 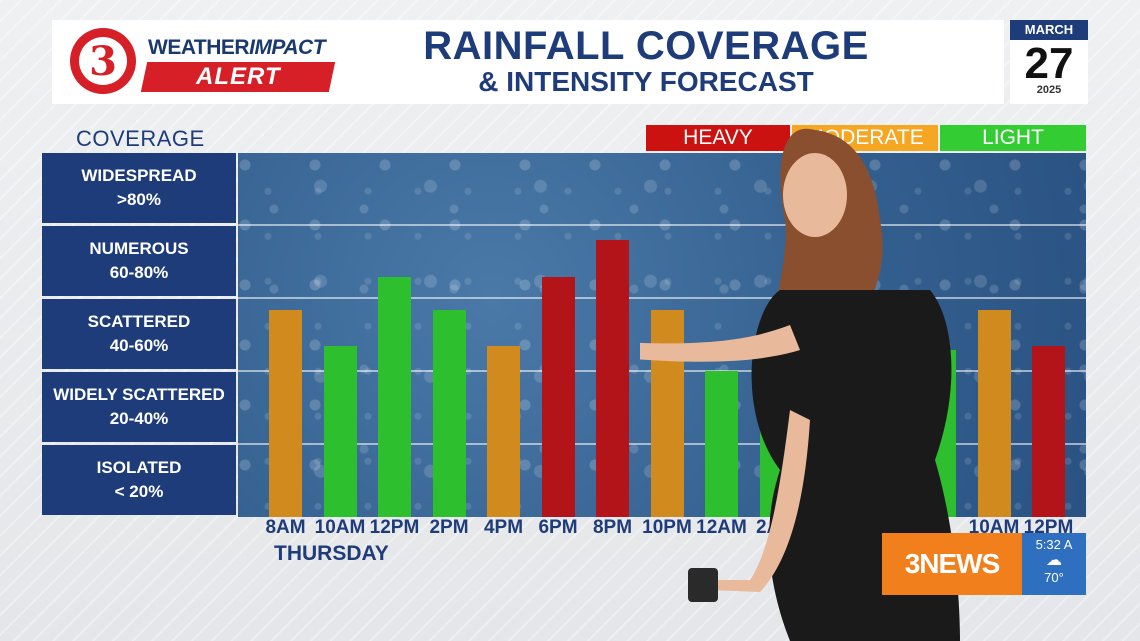 I want to click on row-name: NUMEROUS, so click(x=139, y=248).